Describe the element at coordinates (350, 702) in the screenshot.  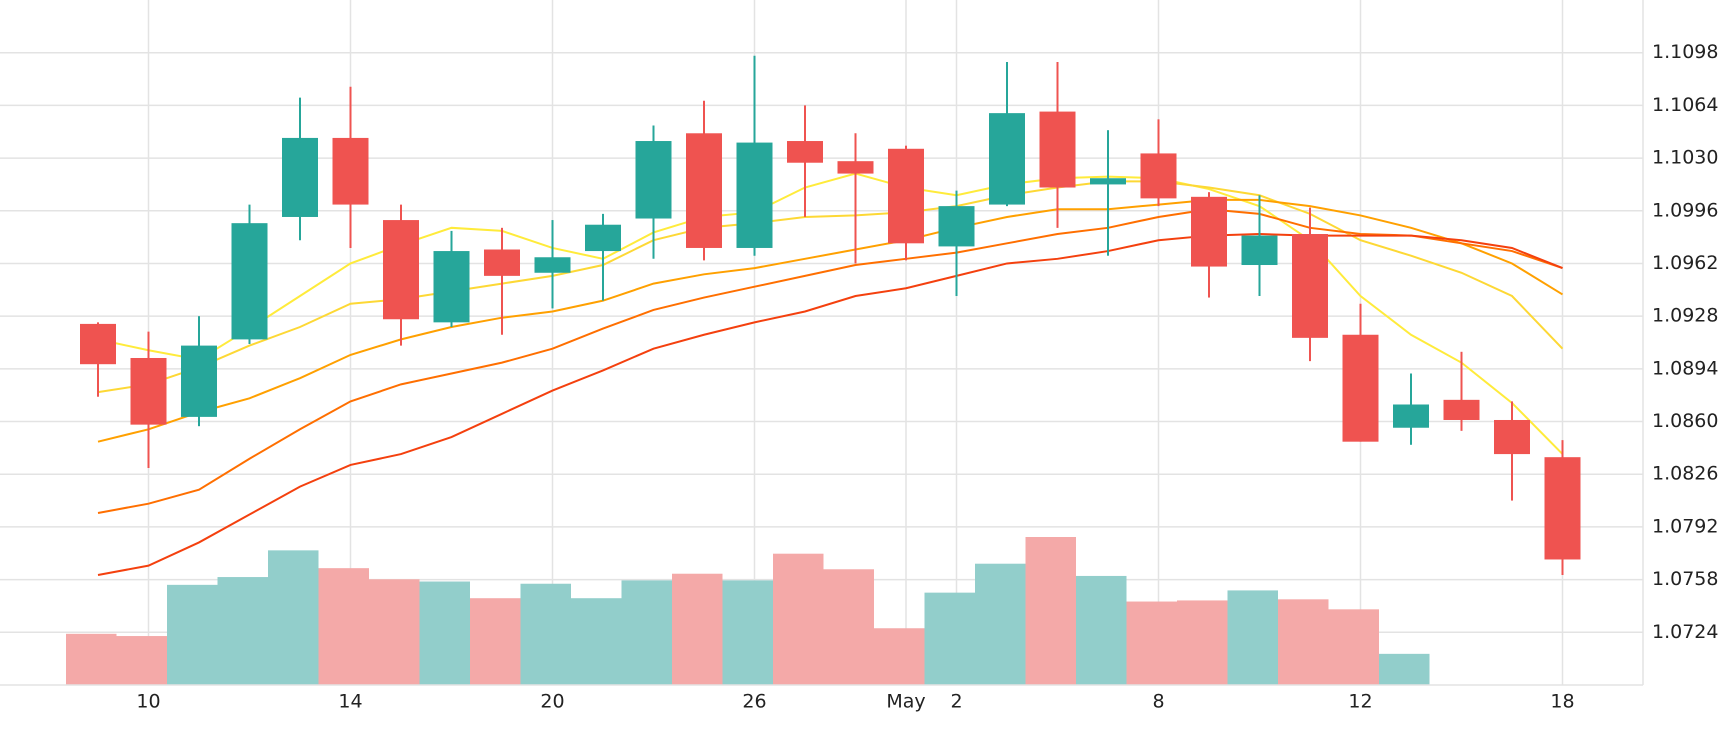
I see `x-tick-label: 14` at that location.